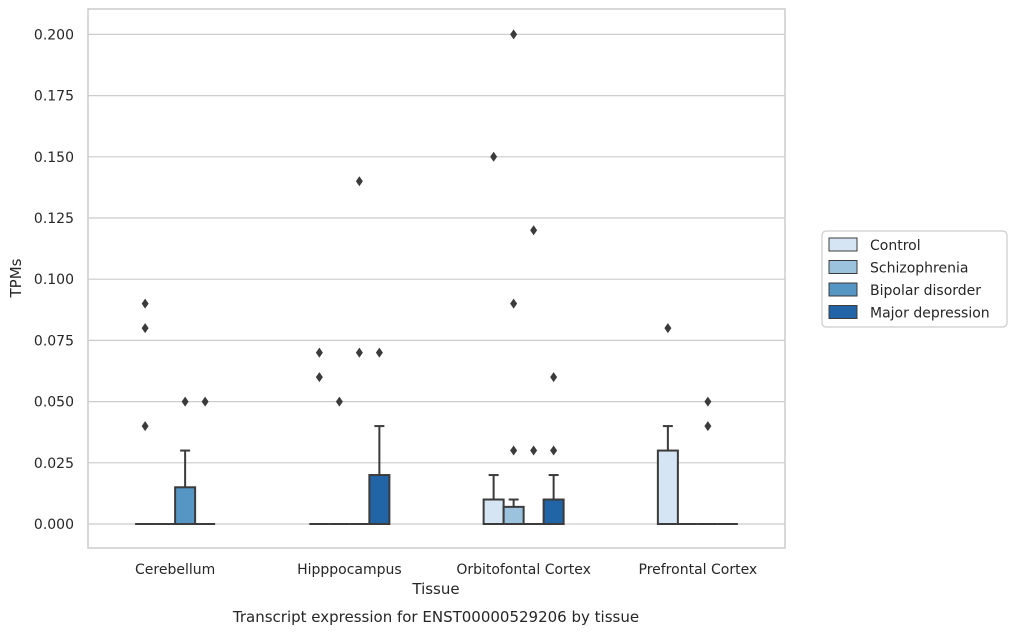  I want to click on x-tick-label: Orbitofontal Cortex, so click(523, 570).